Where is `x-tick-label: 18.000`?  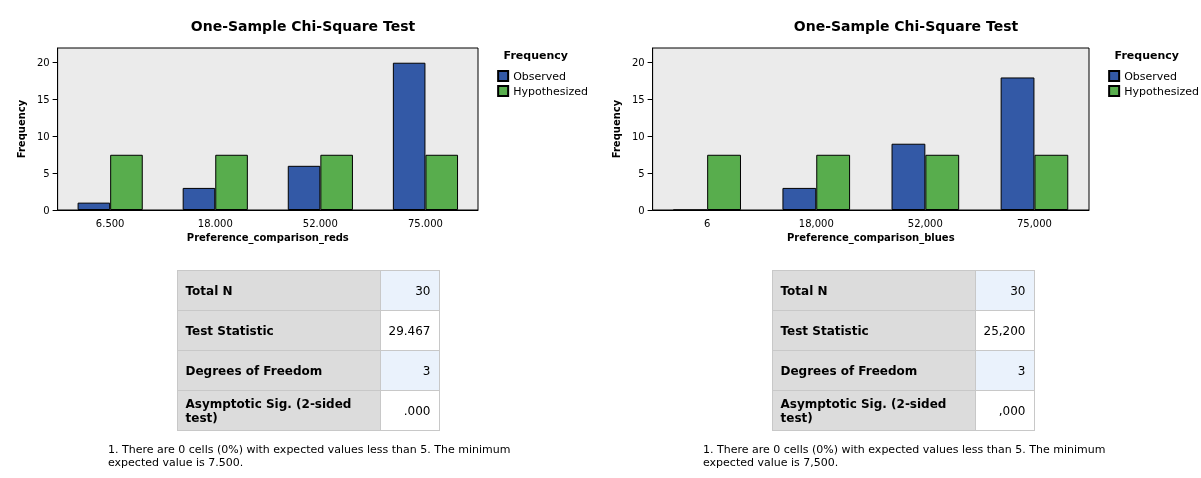
x-tick-label: 18.000 is located at coordinates (215, 223).